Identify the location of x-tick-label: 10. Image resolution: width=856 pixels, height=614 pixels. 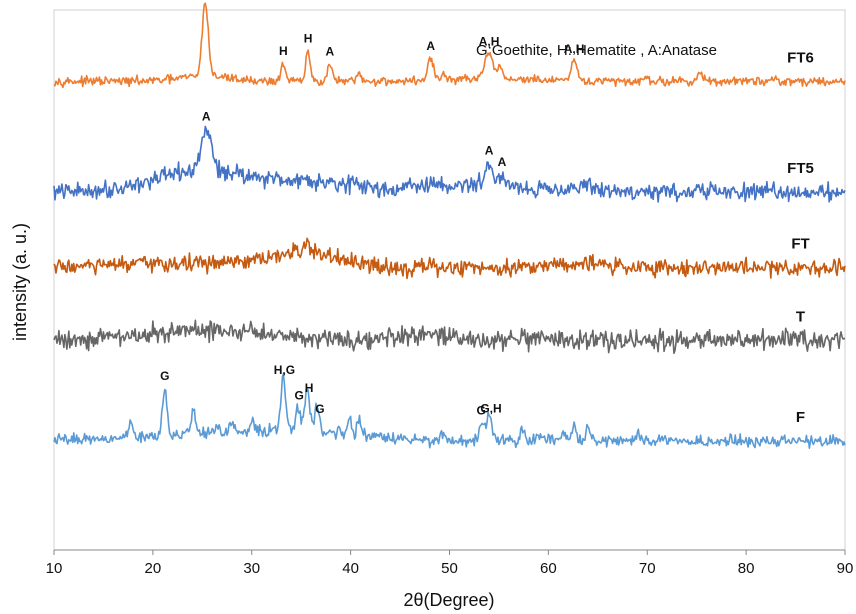
(54, 568).